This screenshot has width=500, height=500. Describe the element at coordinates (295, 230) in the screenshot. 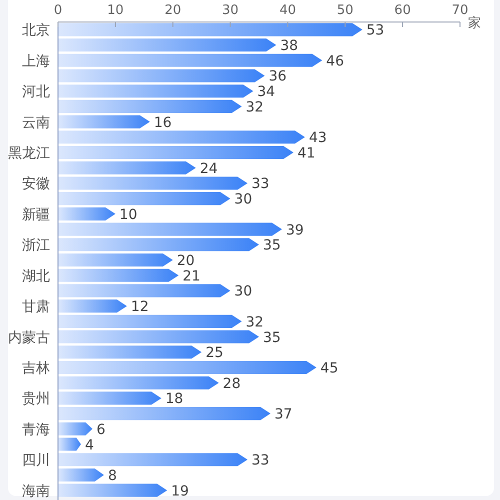

I see `data-label: 39` at that location.